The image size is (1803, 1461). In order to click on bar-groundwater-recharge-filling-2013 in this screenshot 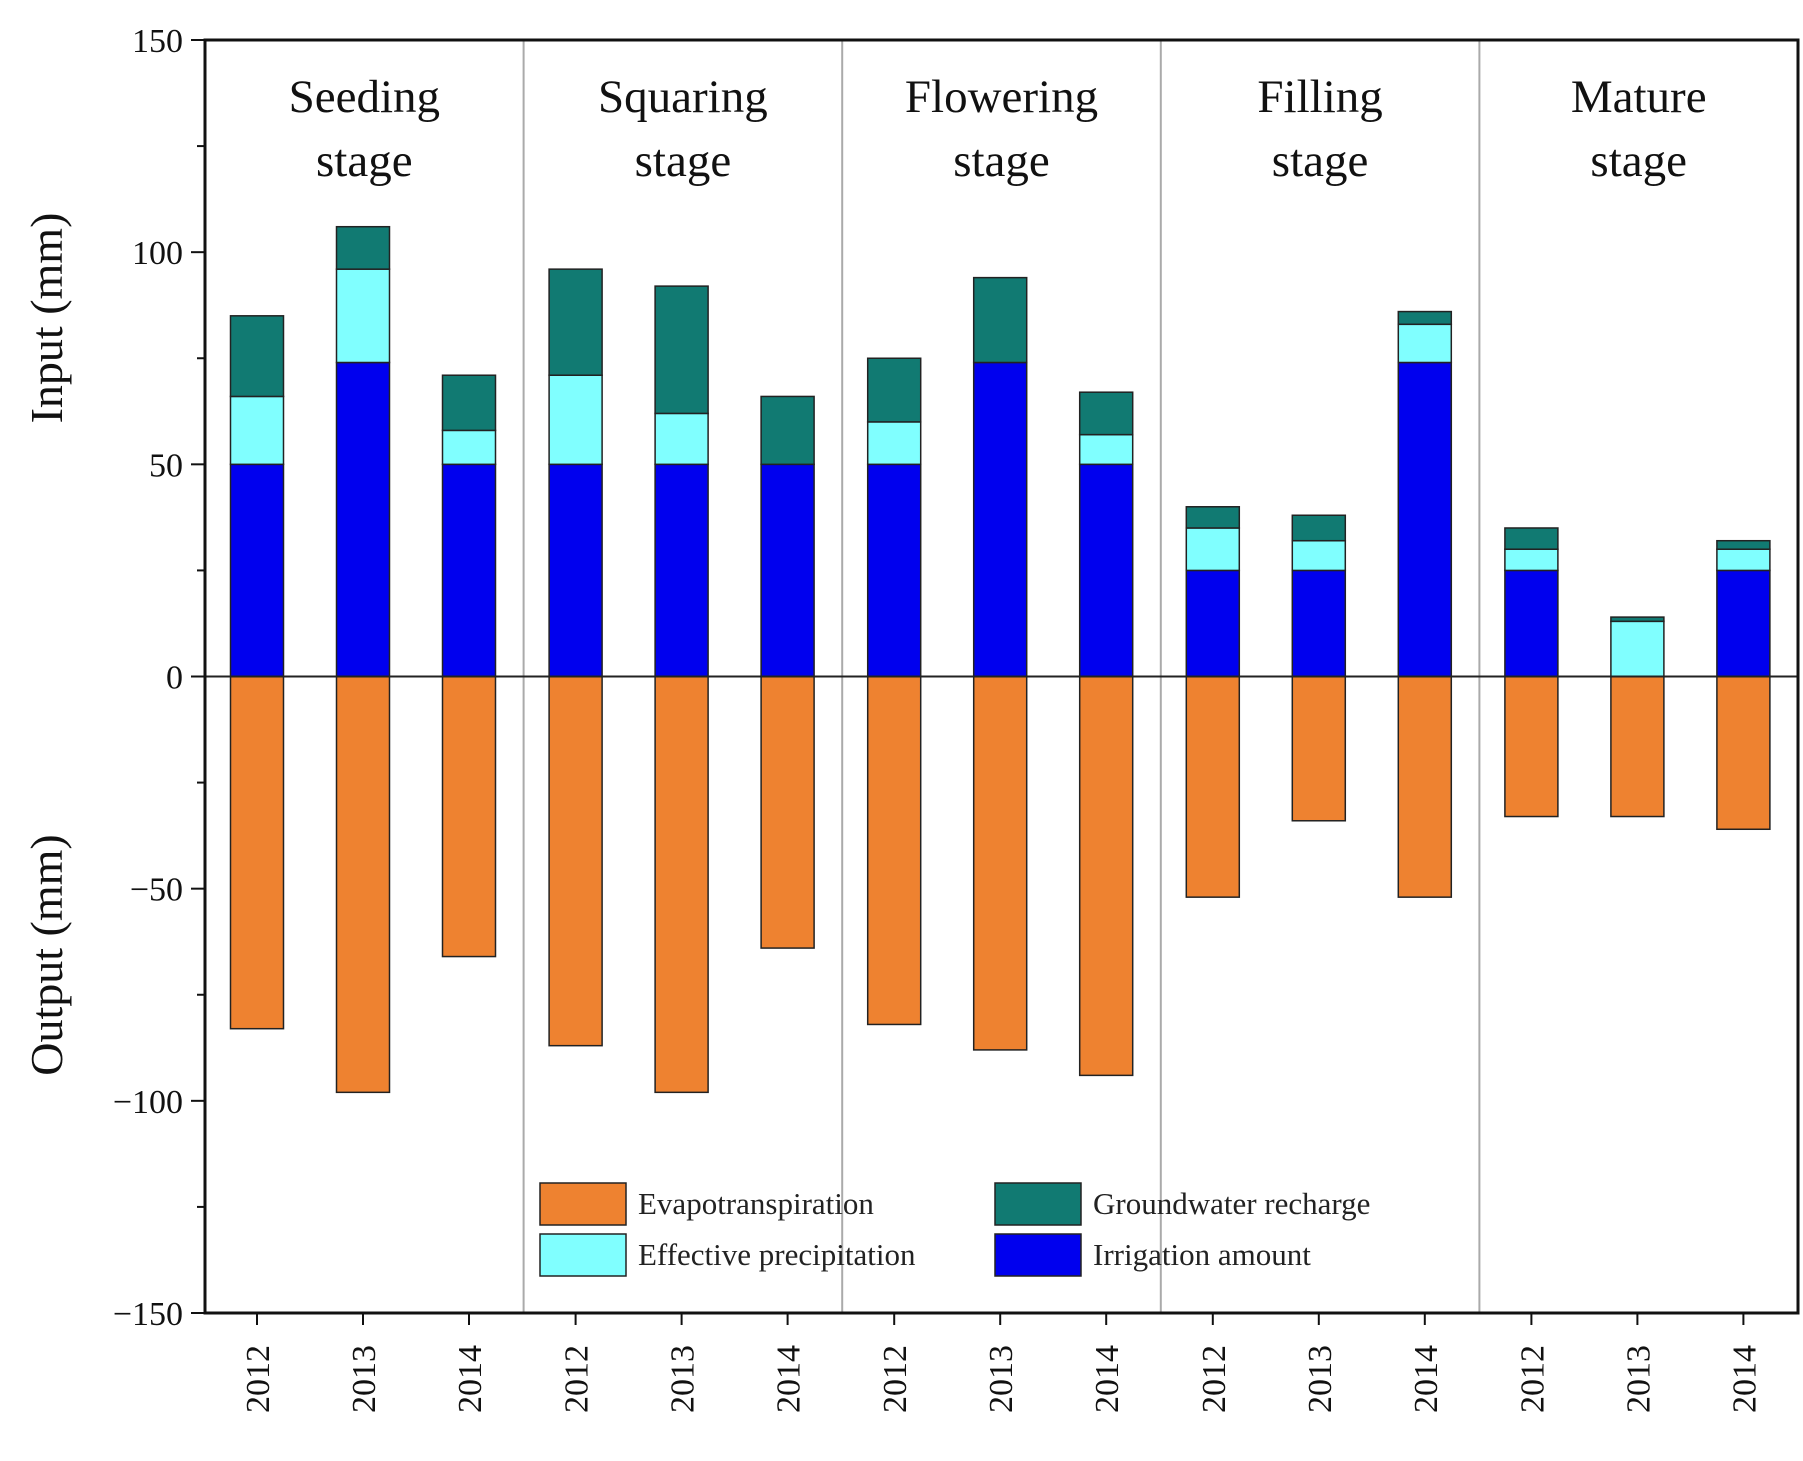, I will do `click(1319, 528)`.